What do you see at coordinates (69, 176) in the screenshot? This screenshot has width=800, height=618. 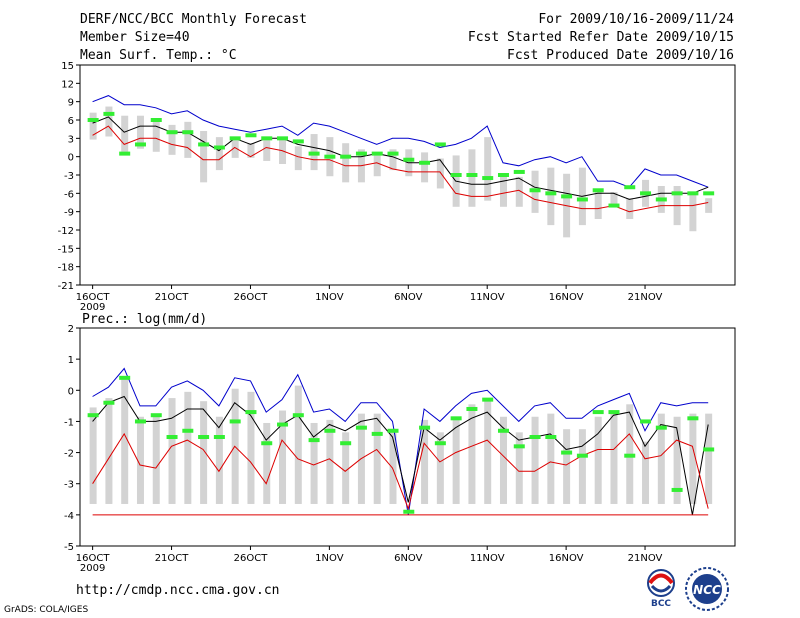 I see `y-tick-label: -3` at bounding box center [69, 176].